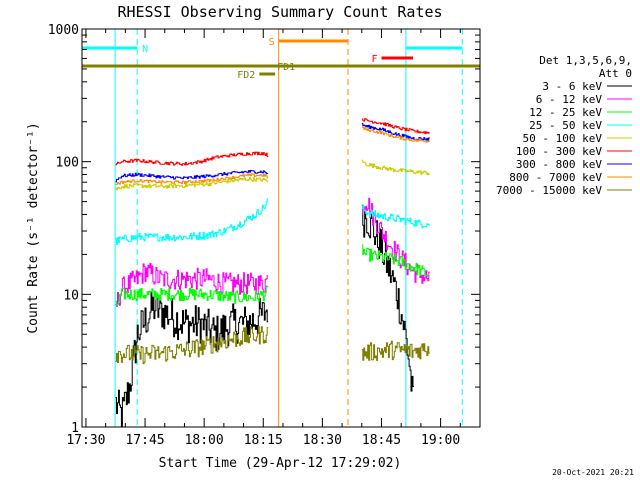 The height and width of the screenshot is (480, 640). Describe the element at coordinates (280, 463) in the screenshot. I see `x-axis-label: Start Time (29-Apr-12 17:29:02)` at that location.